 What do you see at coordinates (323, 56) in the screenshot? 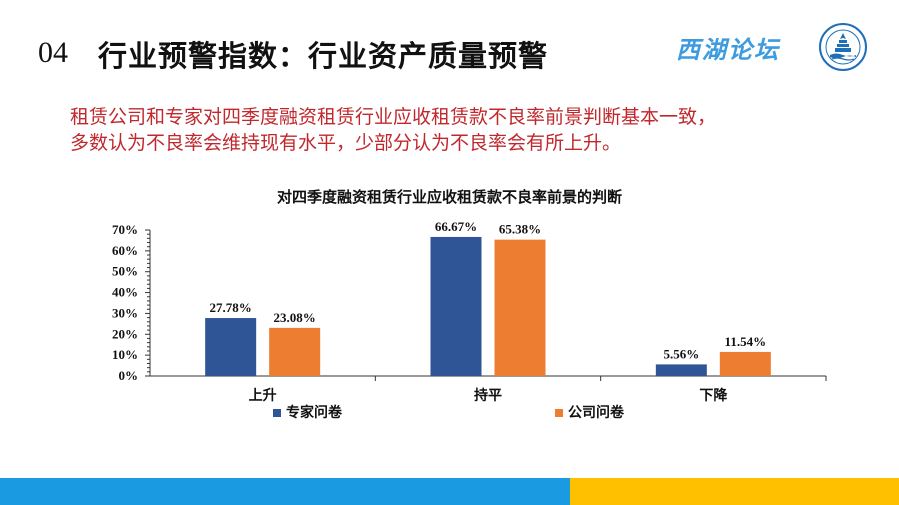
I see `page-title: 行业预警指数：行业资产质量预警` at bounding box center [323, 56].